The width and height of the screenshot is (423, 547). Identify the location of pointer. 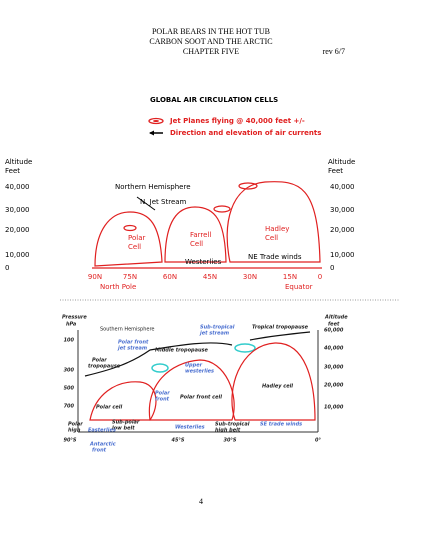
(146, 203).